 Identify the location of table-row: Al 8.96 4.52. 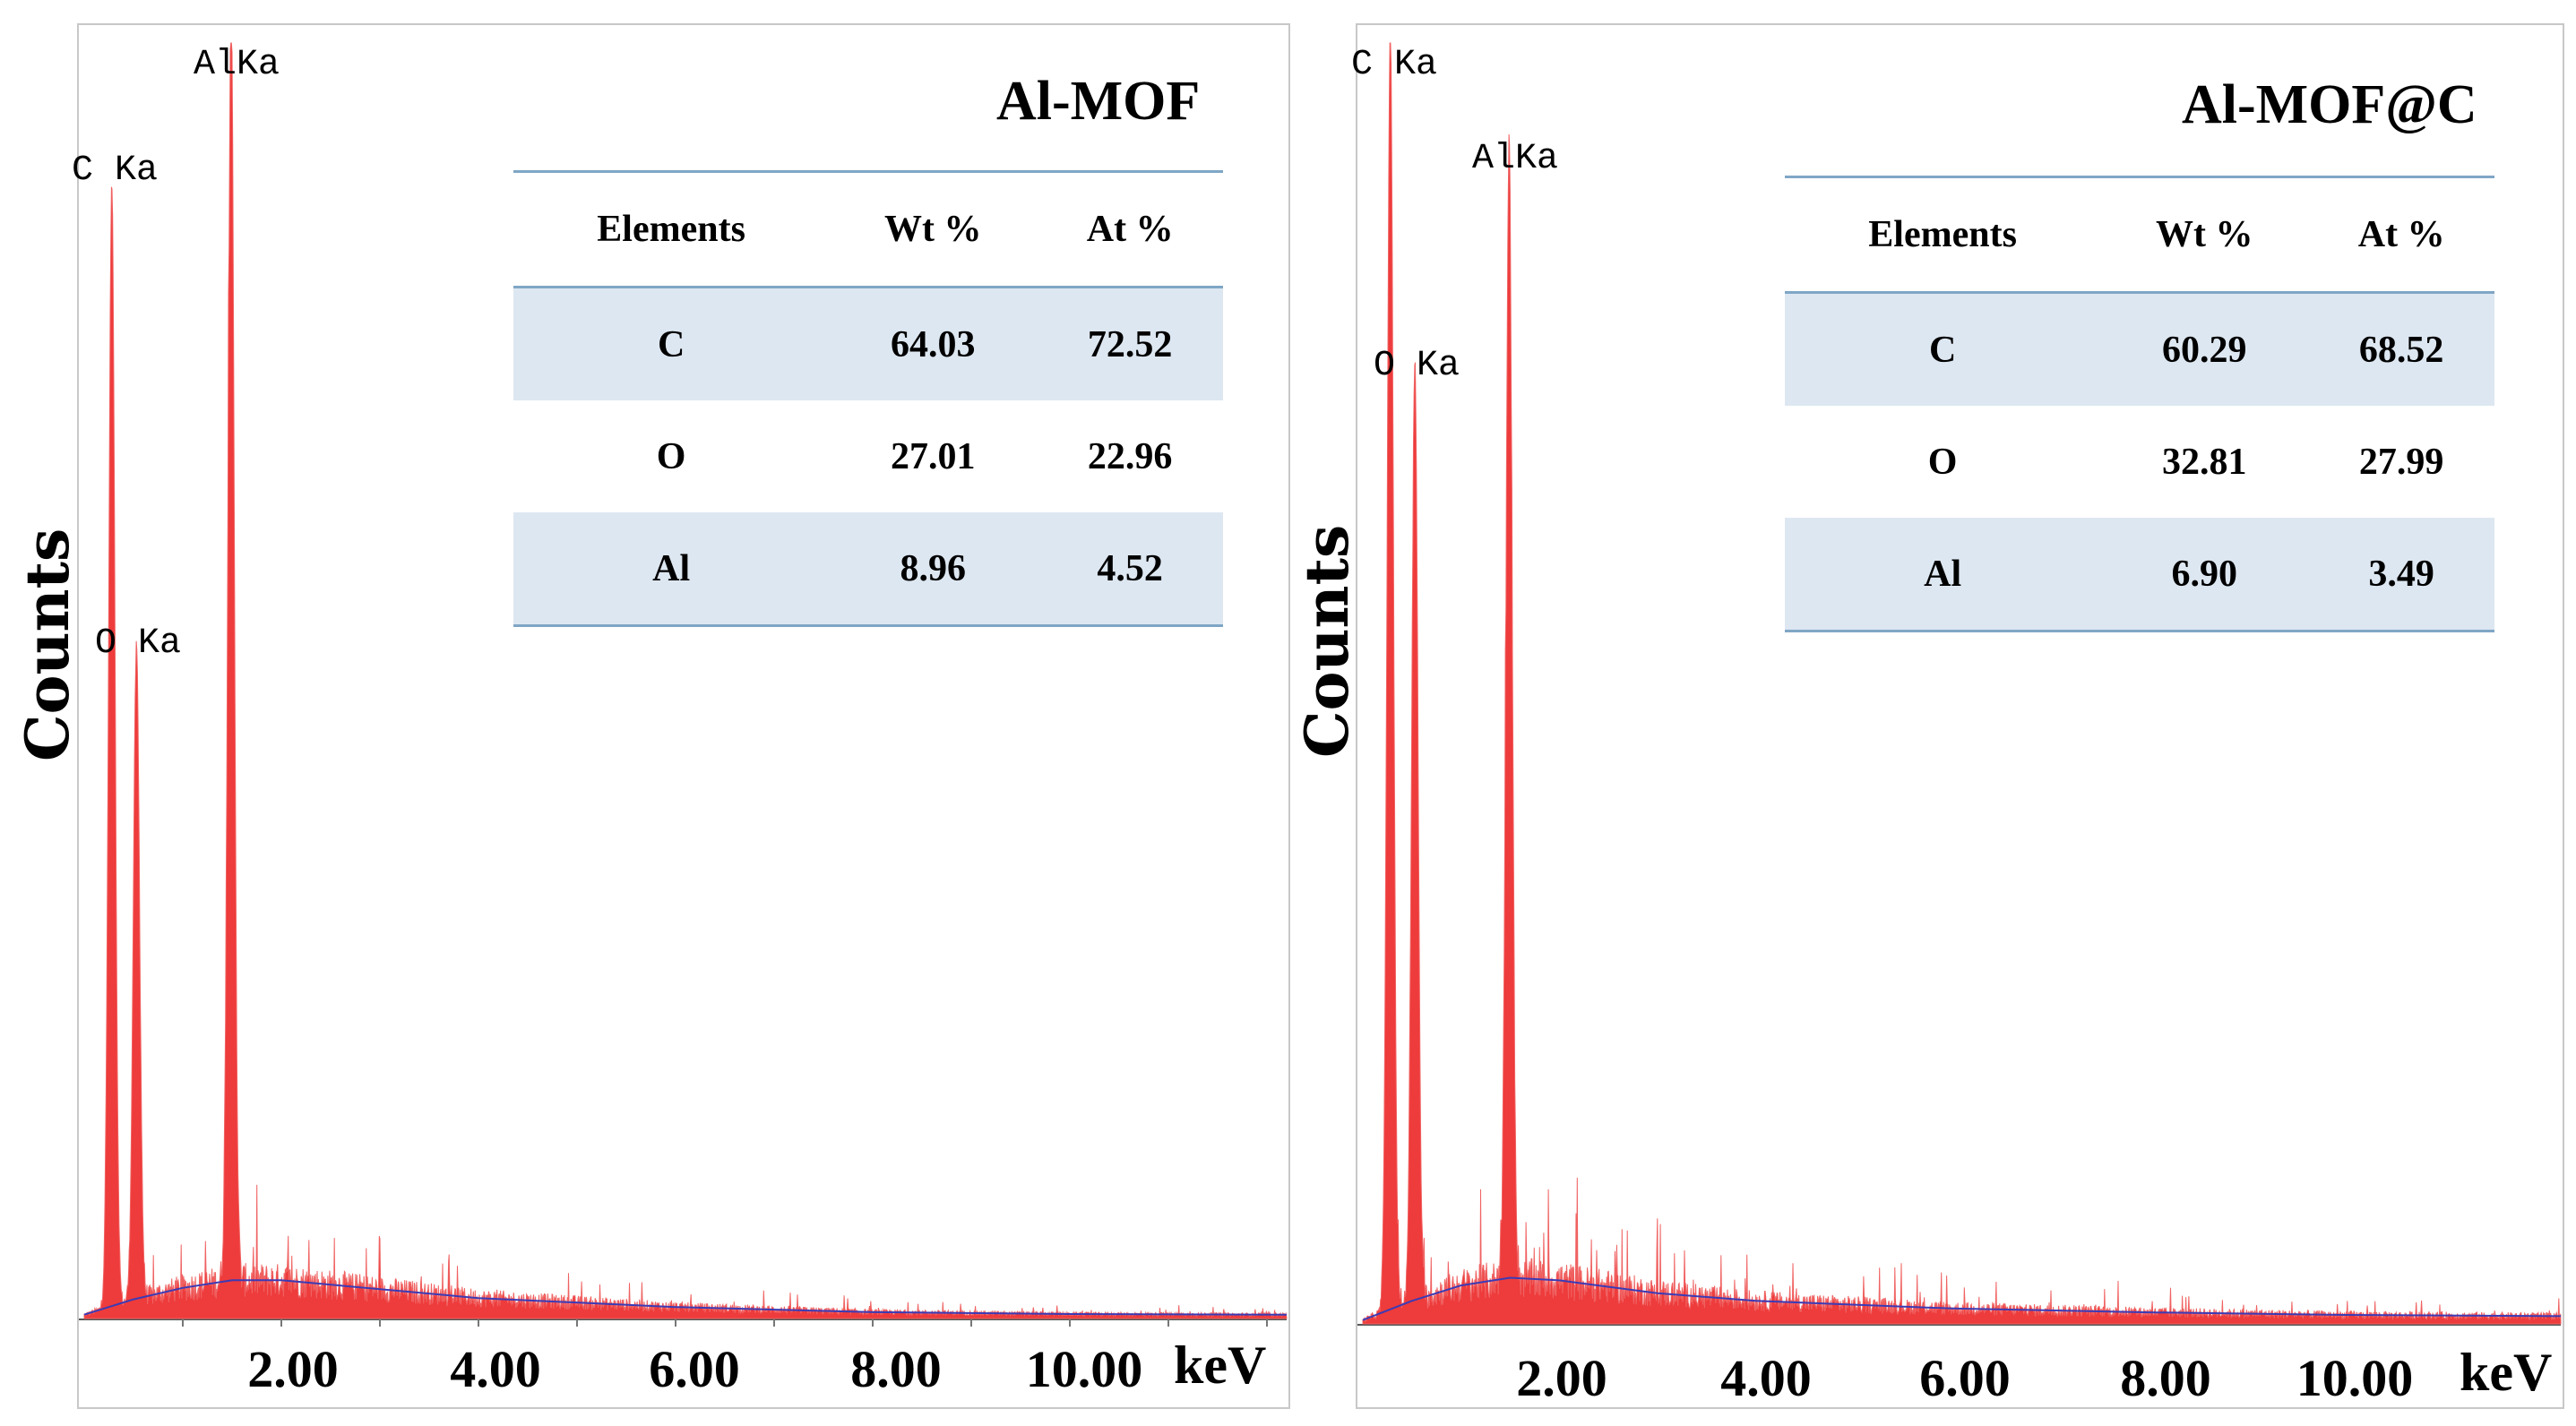
(868, 570).